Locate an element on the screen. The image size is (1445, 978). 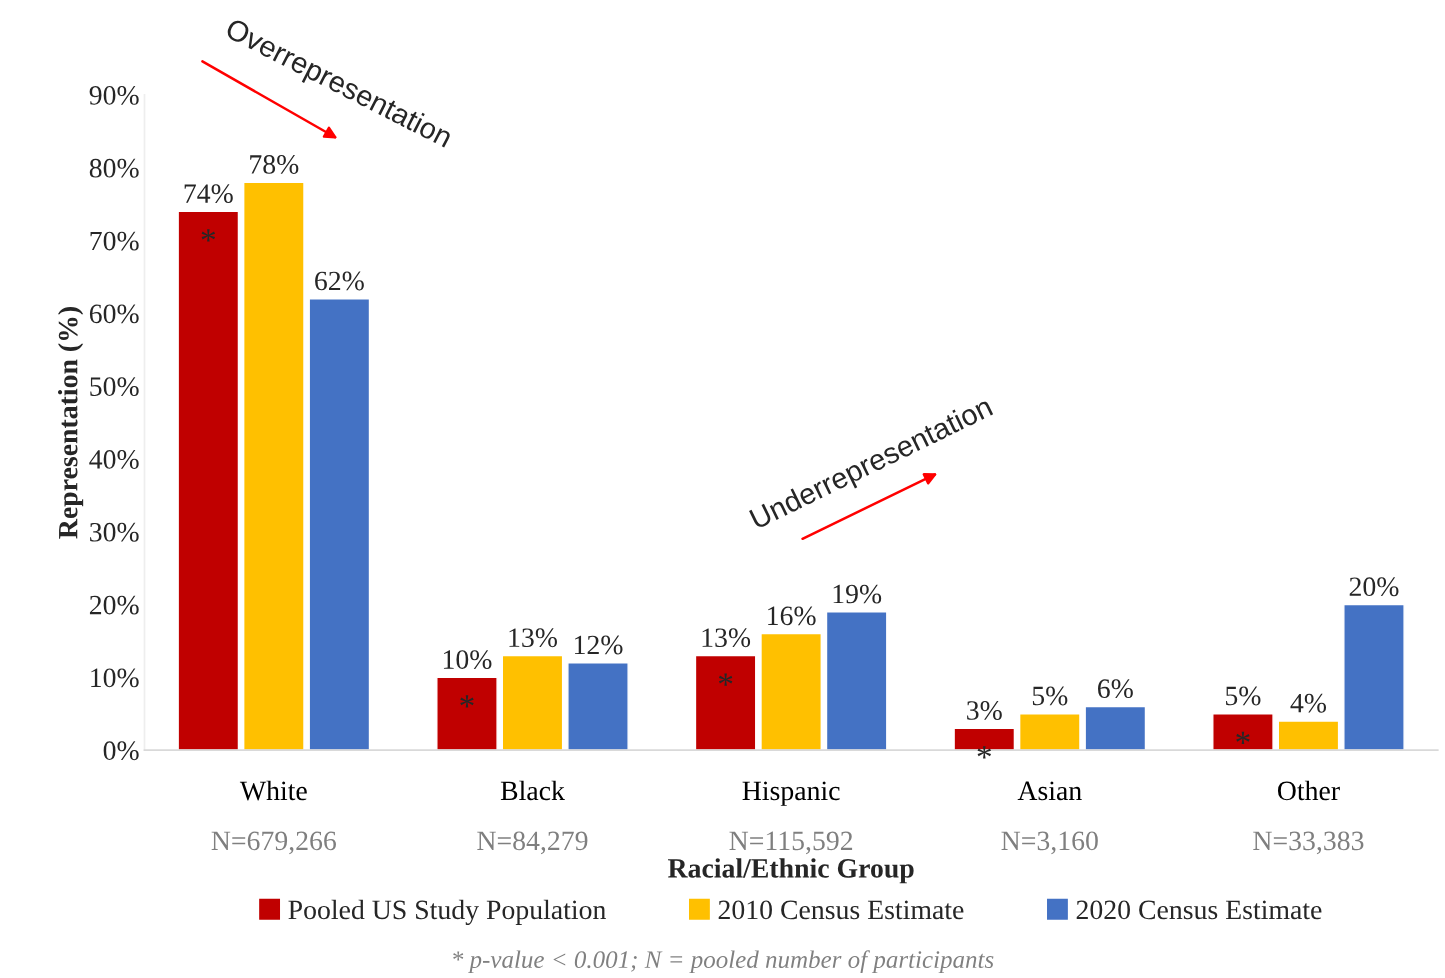
legend-label: 2020 Census Estimate is located at coordinates (1199, 910).